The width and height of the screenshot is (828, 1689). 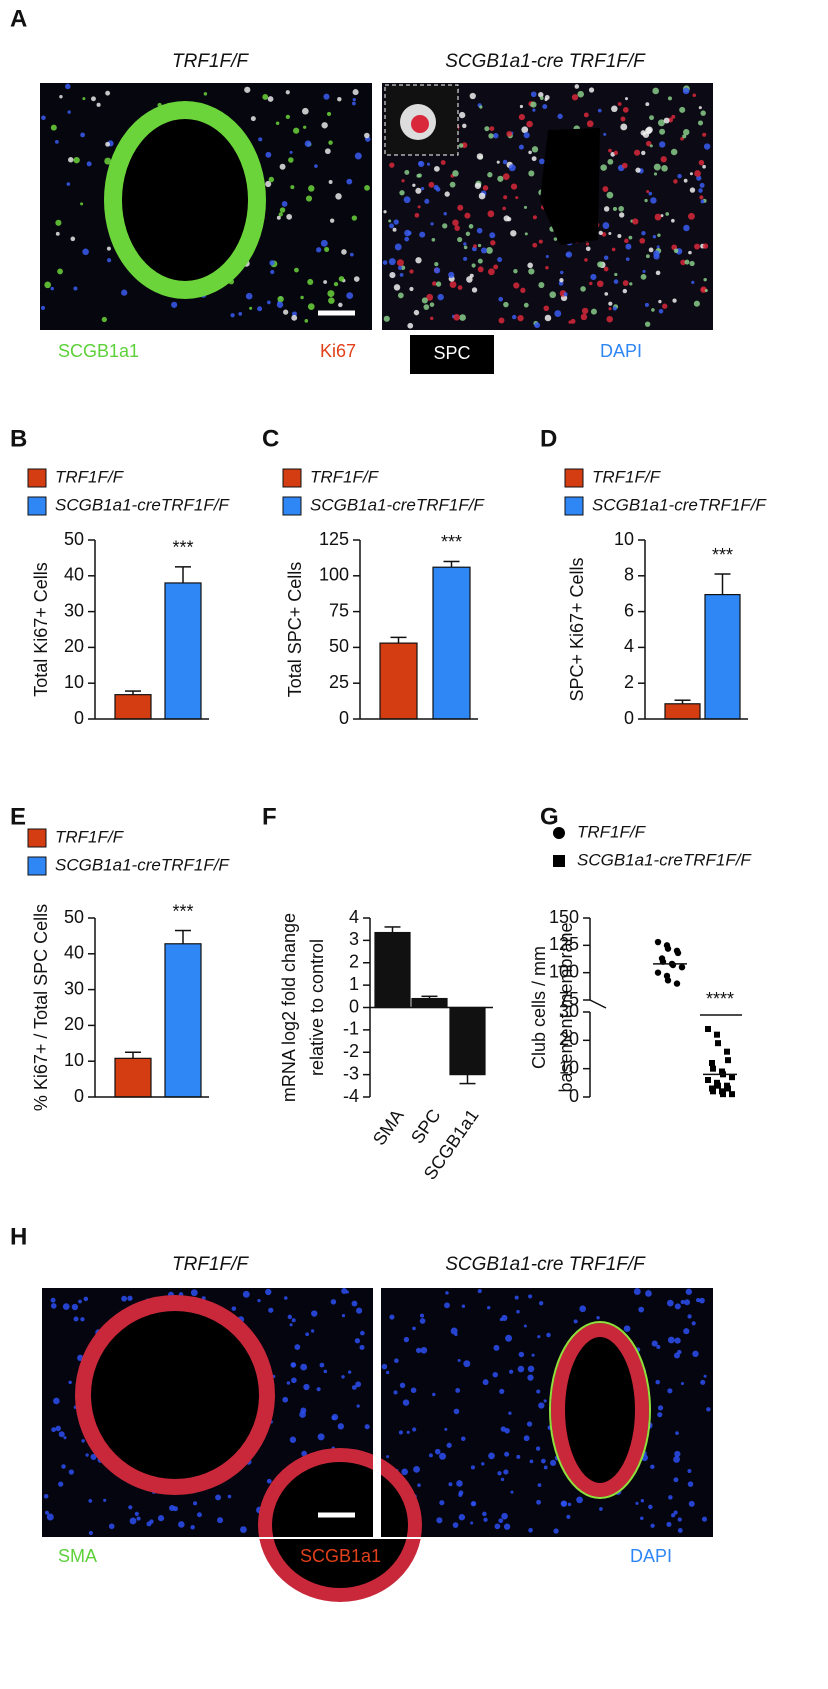 What do you see at coordinates (90, 476) in the screenshot?
I see `legend-label: TRF1F/F` at bounding box center [90, 476].